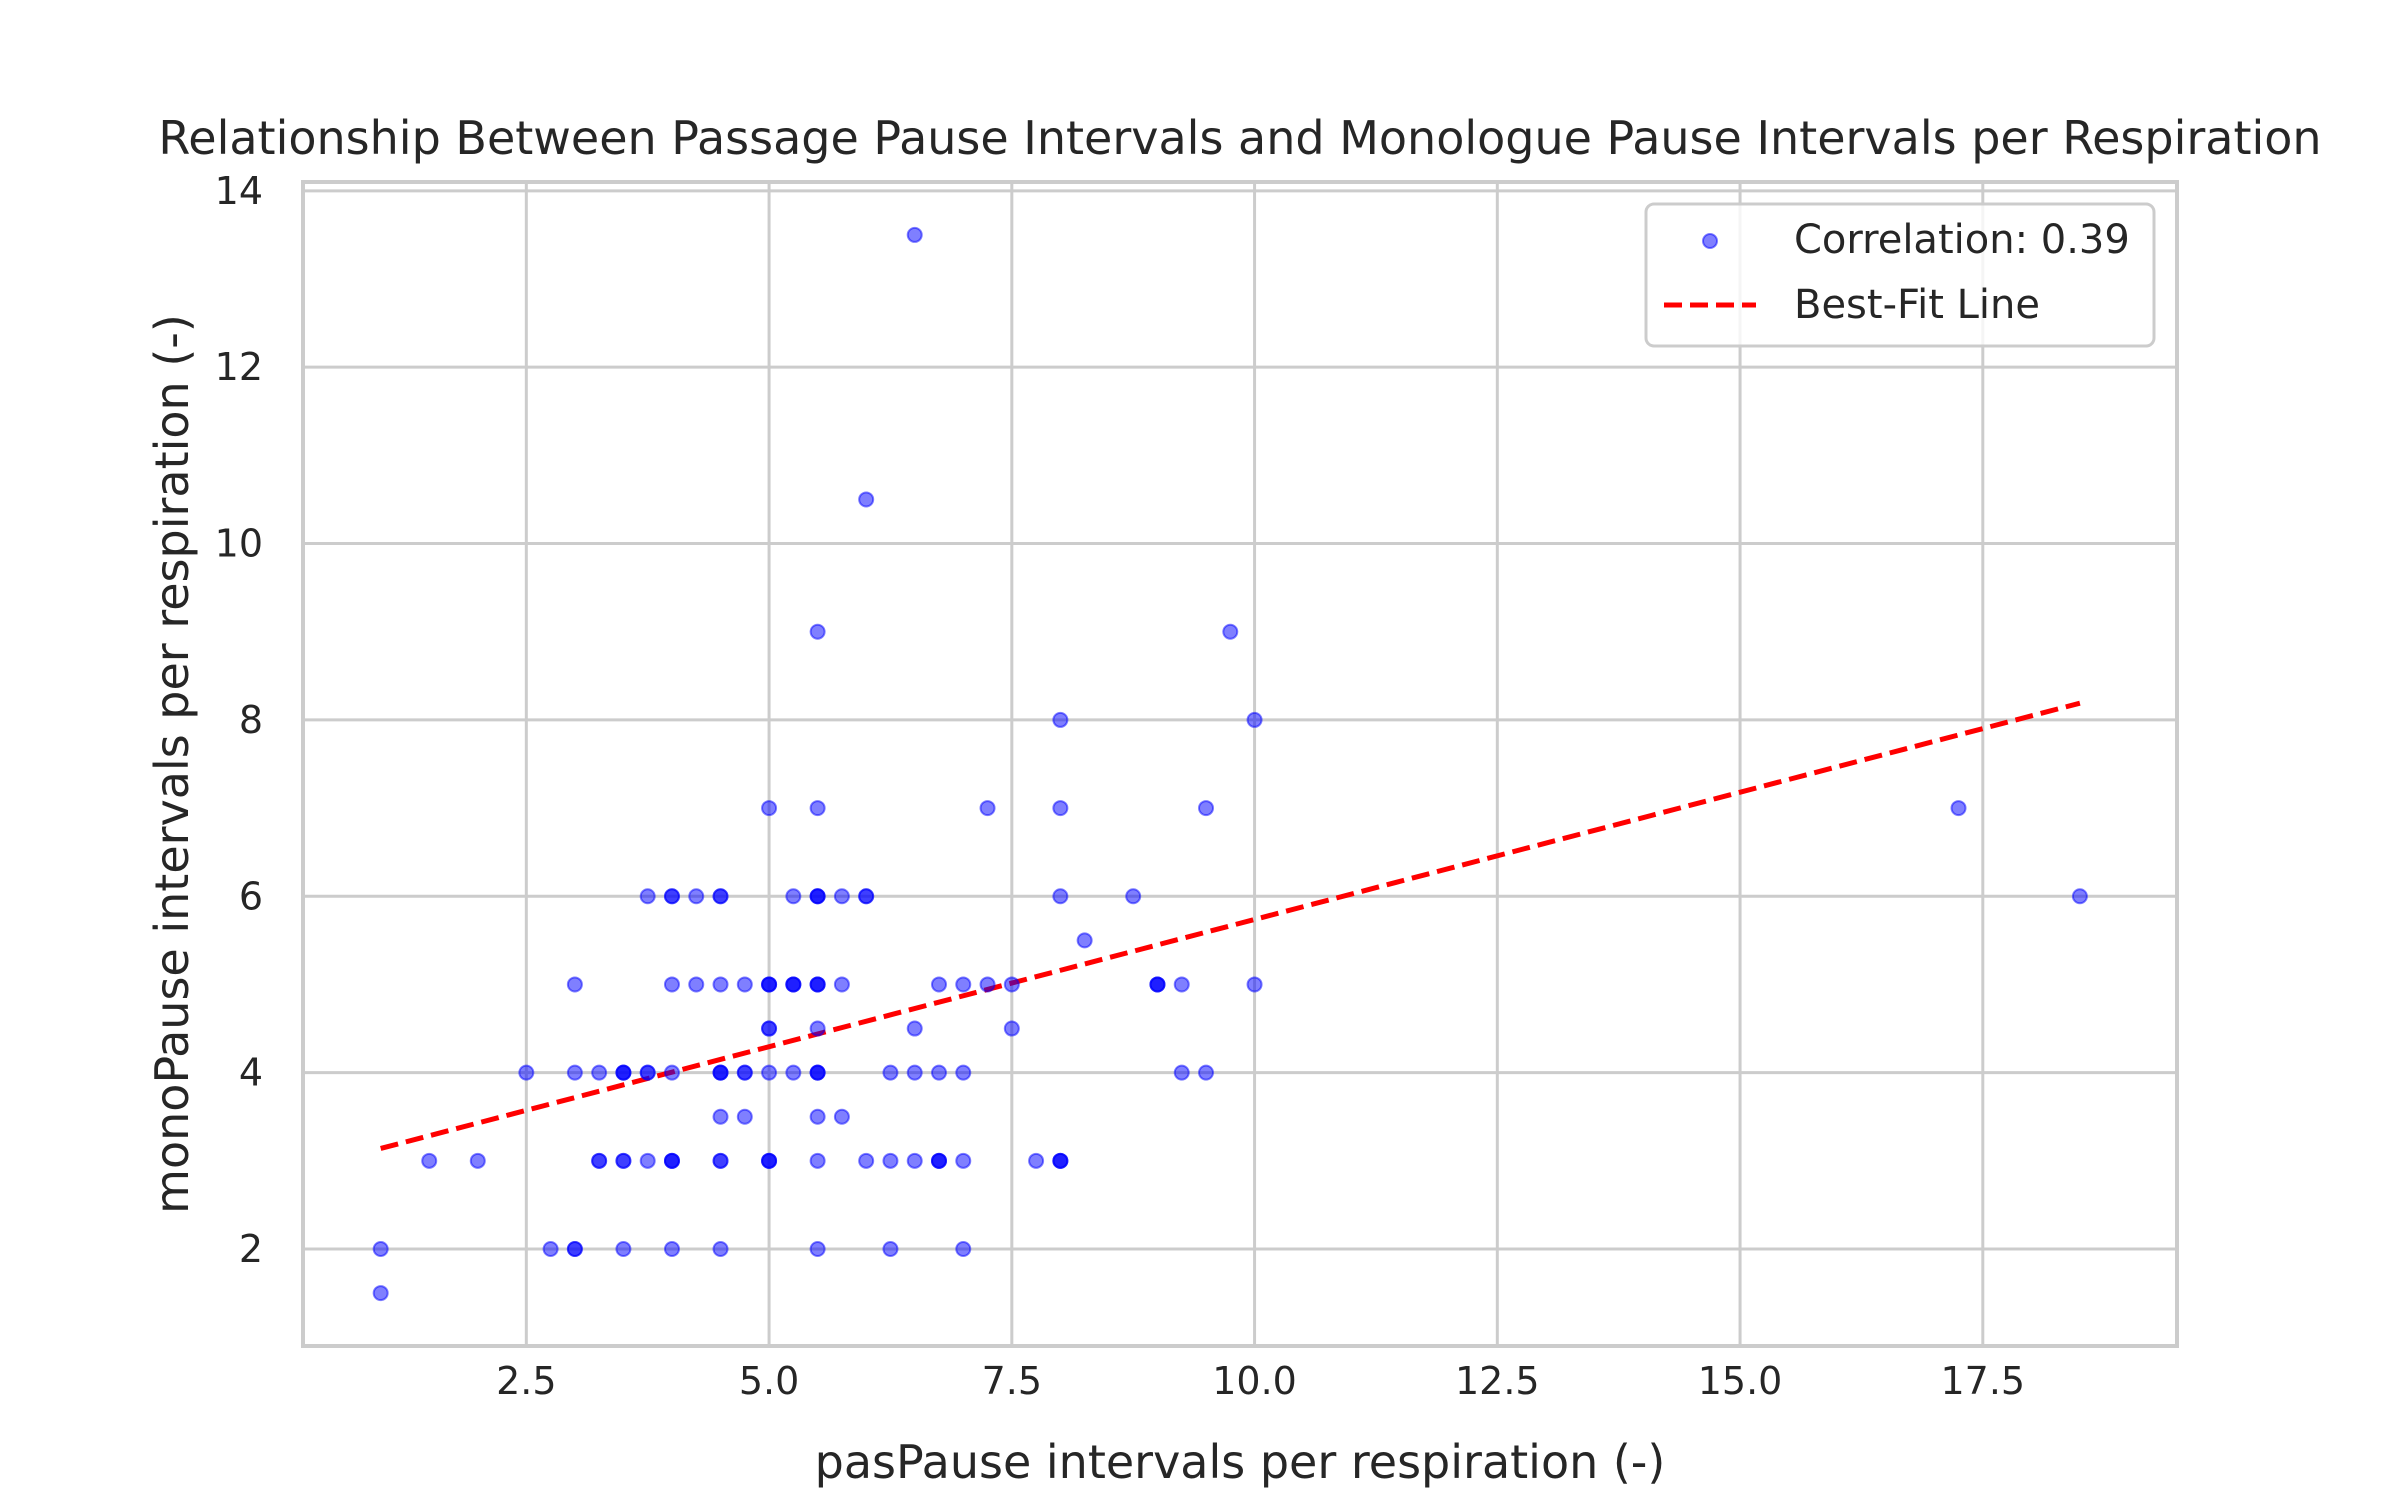 The image size is (2400, 1500). Describe the element at coordinates (526, 1381) in the screenshot. I see `x-tick-label: 2.5` at that location.